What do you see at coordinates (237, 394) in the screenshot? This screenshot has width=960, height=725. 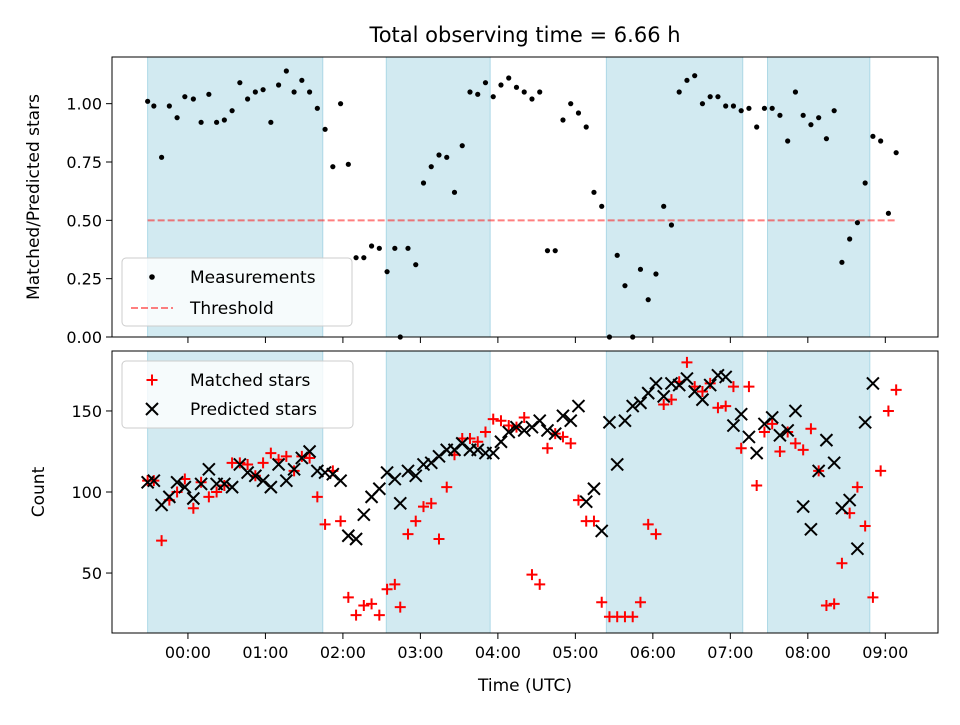 I see `bottom-legend-box` at bounding box center [237, 394].